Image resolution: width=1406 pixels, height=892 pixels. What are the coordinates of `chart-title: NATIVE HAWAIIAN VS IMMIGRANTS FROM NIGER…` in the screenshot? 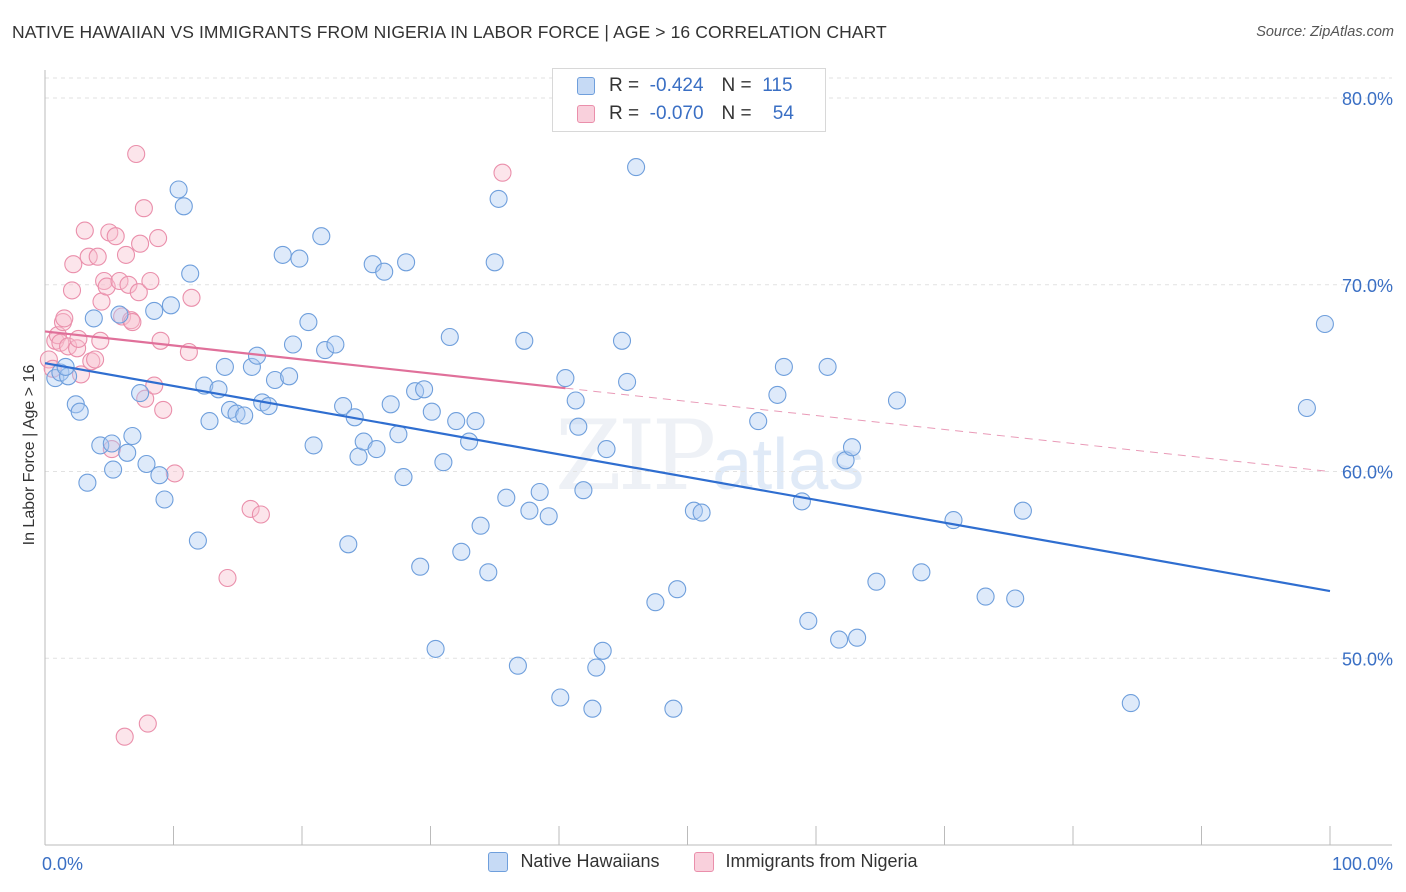 It's located at (449, 32).